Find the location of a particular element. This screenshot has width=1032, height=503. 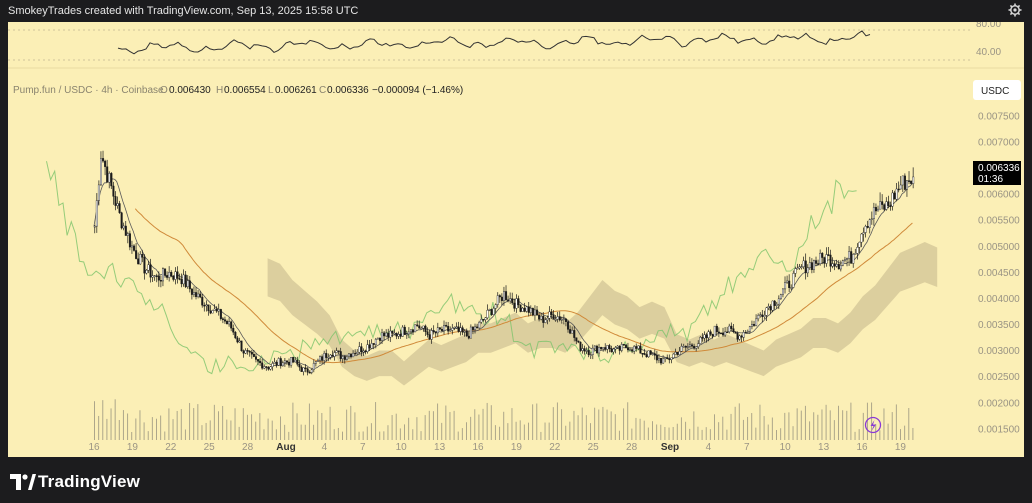

brand-name: TradingView is located at coordinates (89, 481).